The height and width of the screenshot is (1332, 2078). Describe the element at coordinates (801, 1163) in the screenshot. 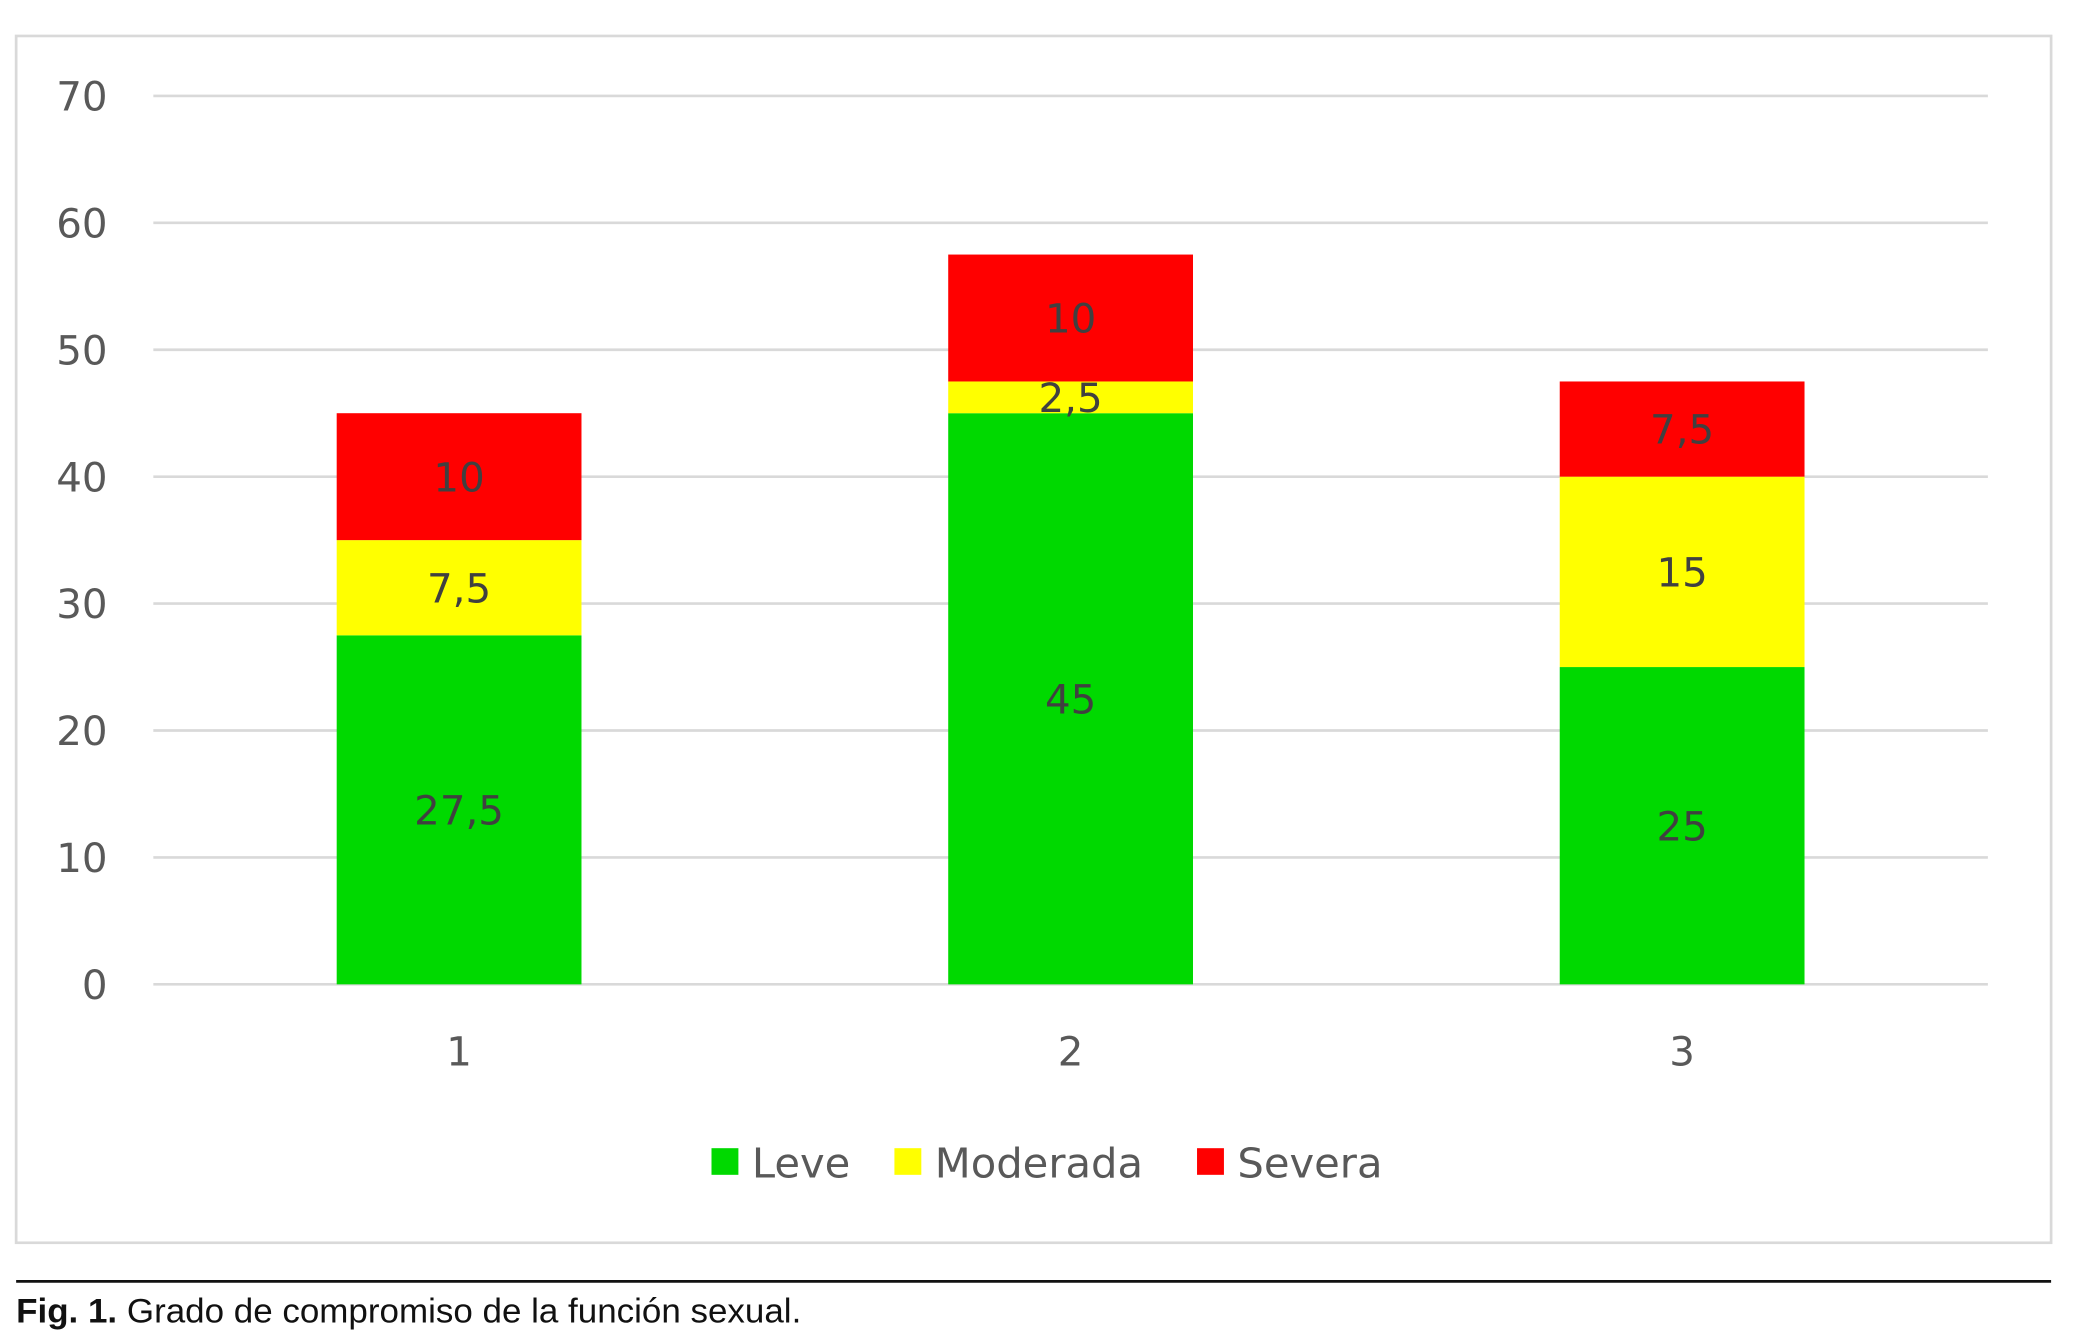

I see `legend-label: Leve` at that location.